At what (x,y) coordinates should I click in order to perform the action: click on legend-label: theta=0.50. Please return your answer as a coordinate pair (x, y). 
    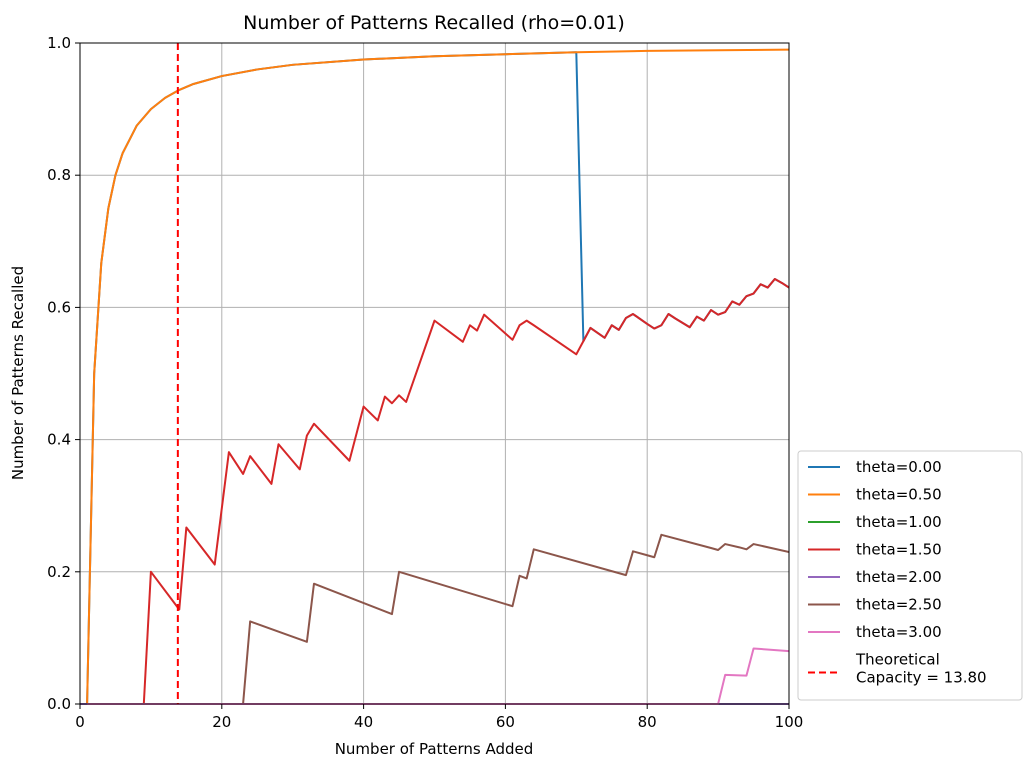
    Looking at the image, I should click on (899, 495).